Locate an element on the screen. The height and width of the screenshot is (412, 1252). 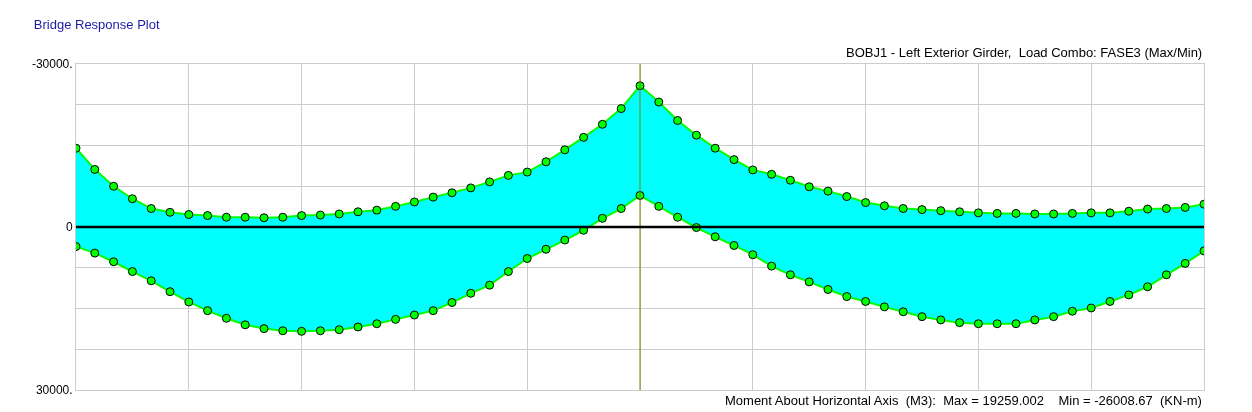
y-tick-label: -30000. is located at coordinates (52, 64).